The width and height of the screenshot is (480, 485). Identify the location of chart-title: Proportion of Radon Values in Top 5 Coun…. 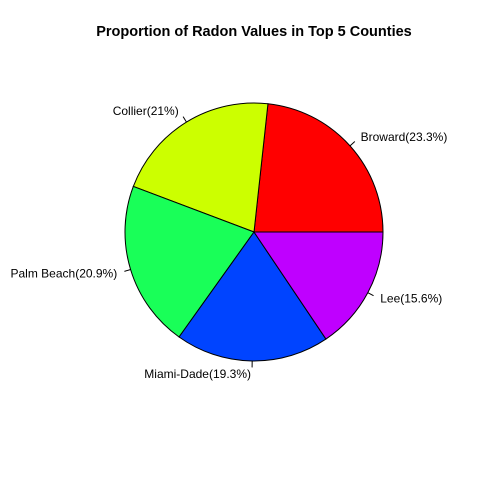
(254, 32).